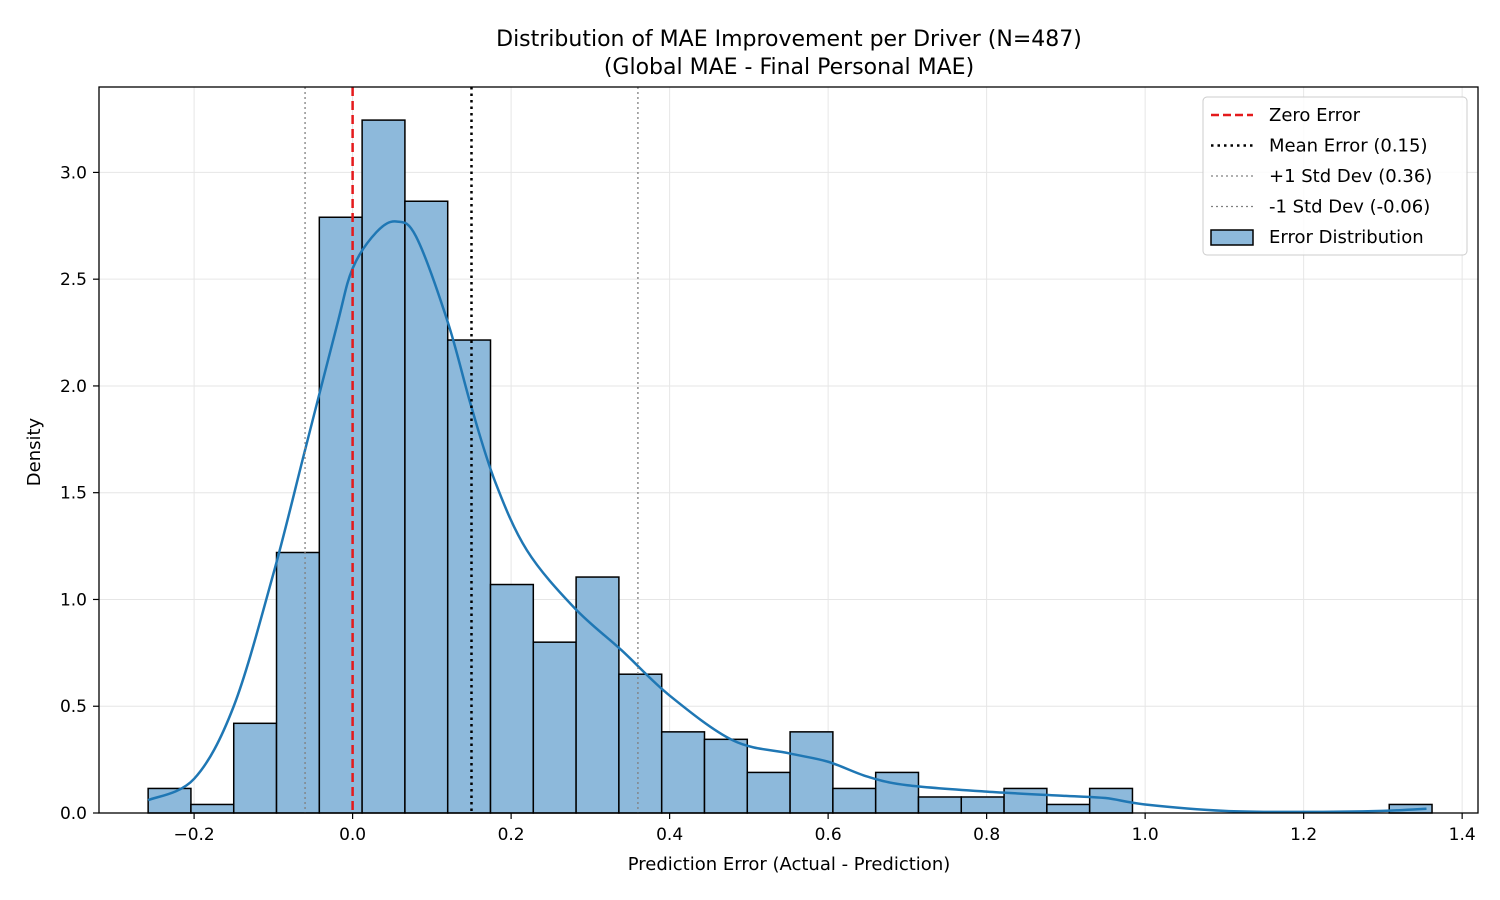  What do you see at coordinates (986, 835) in the screenshot?
I see `x-tick-label-5: 0.8` at bounding box center [986, 835].